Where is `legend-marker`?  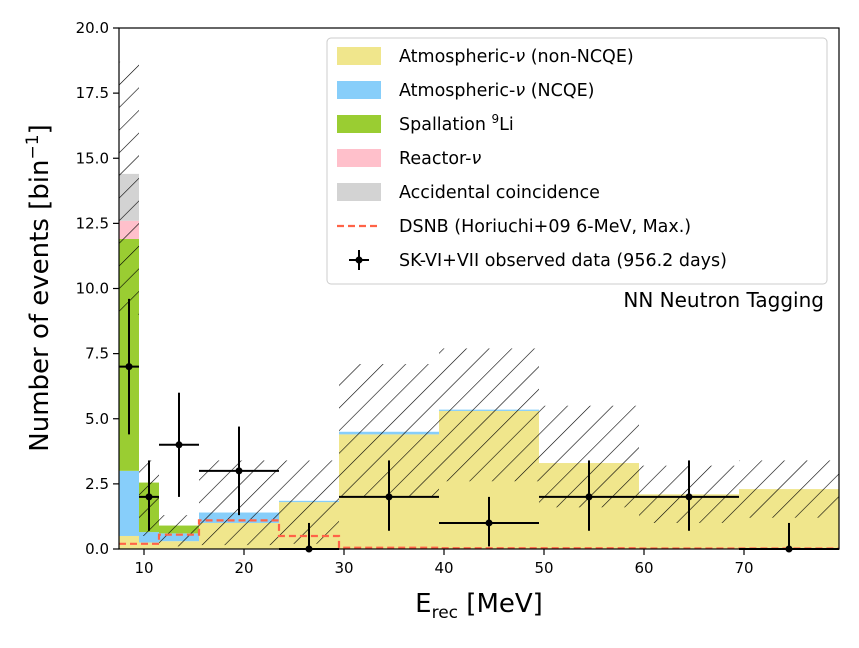 legend-marker is located at coordinates (359, 260).